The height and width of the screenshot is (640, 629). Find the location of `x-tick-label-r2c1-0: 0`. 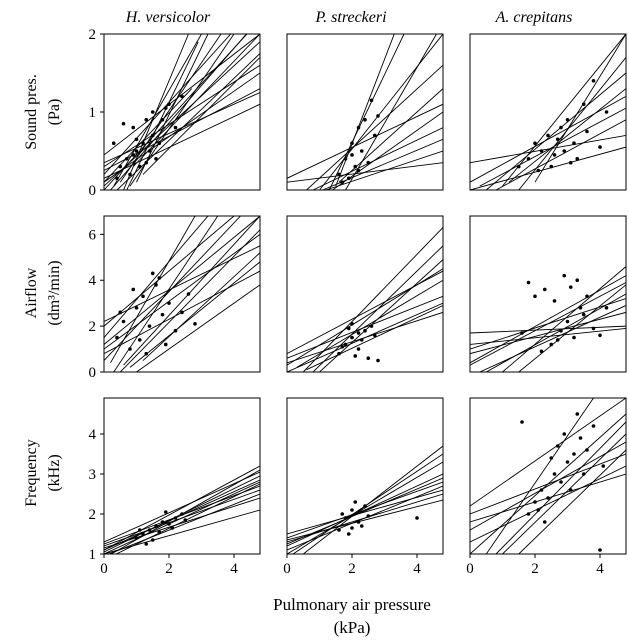

x-tick-label-r2c1-0: 0 is located at coordinates (287, 569).